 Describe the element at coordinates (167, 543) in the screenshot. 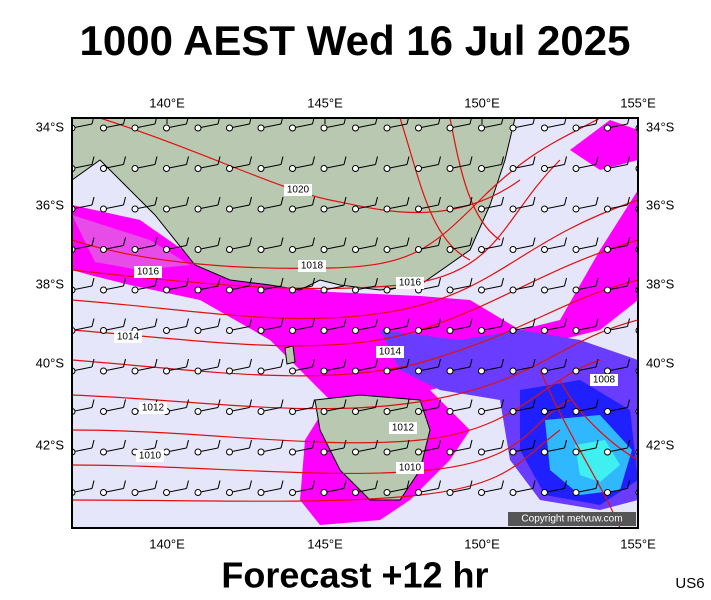

I see `lon-label: 140°E` at that location.